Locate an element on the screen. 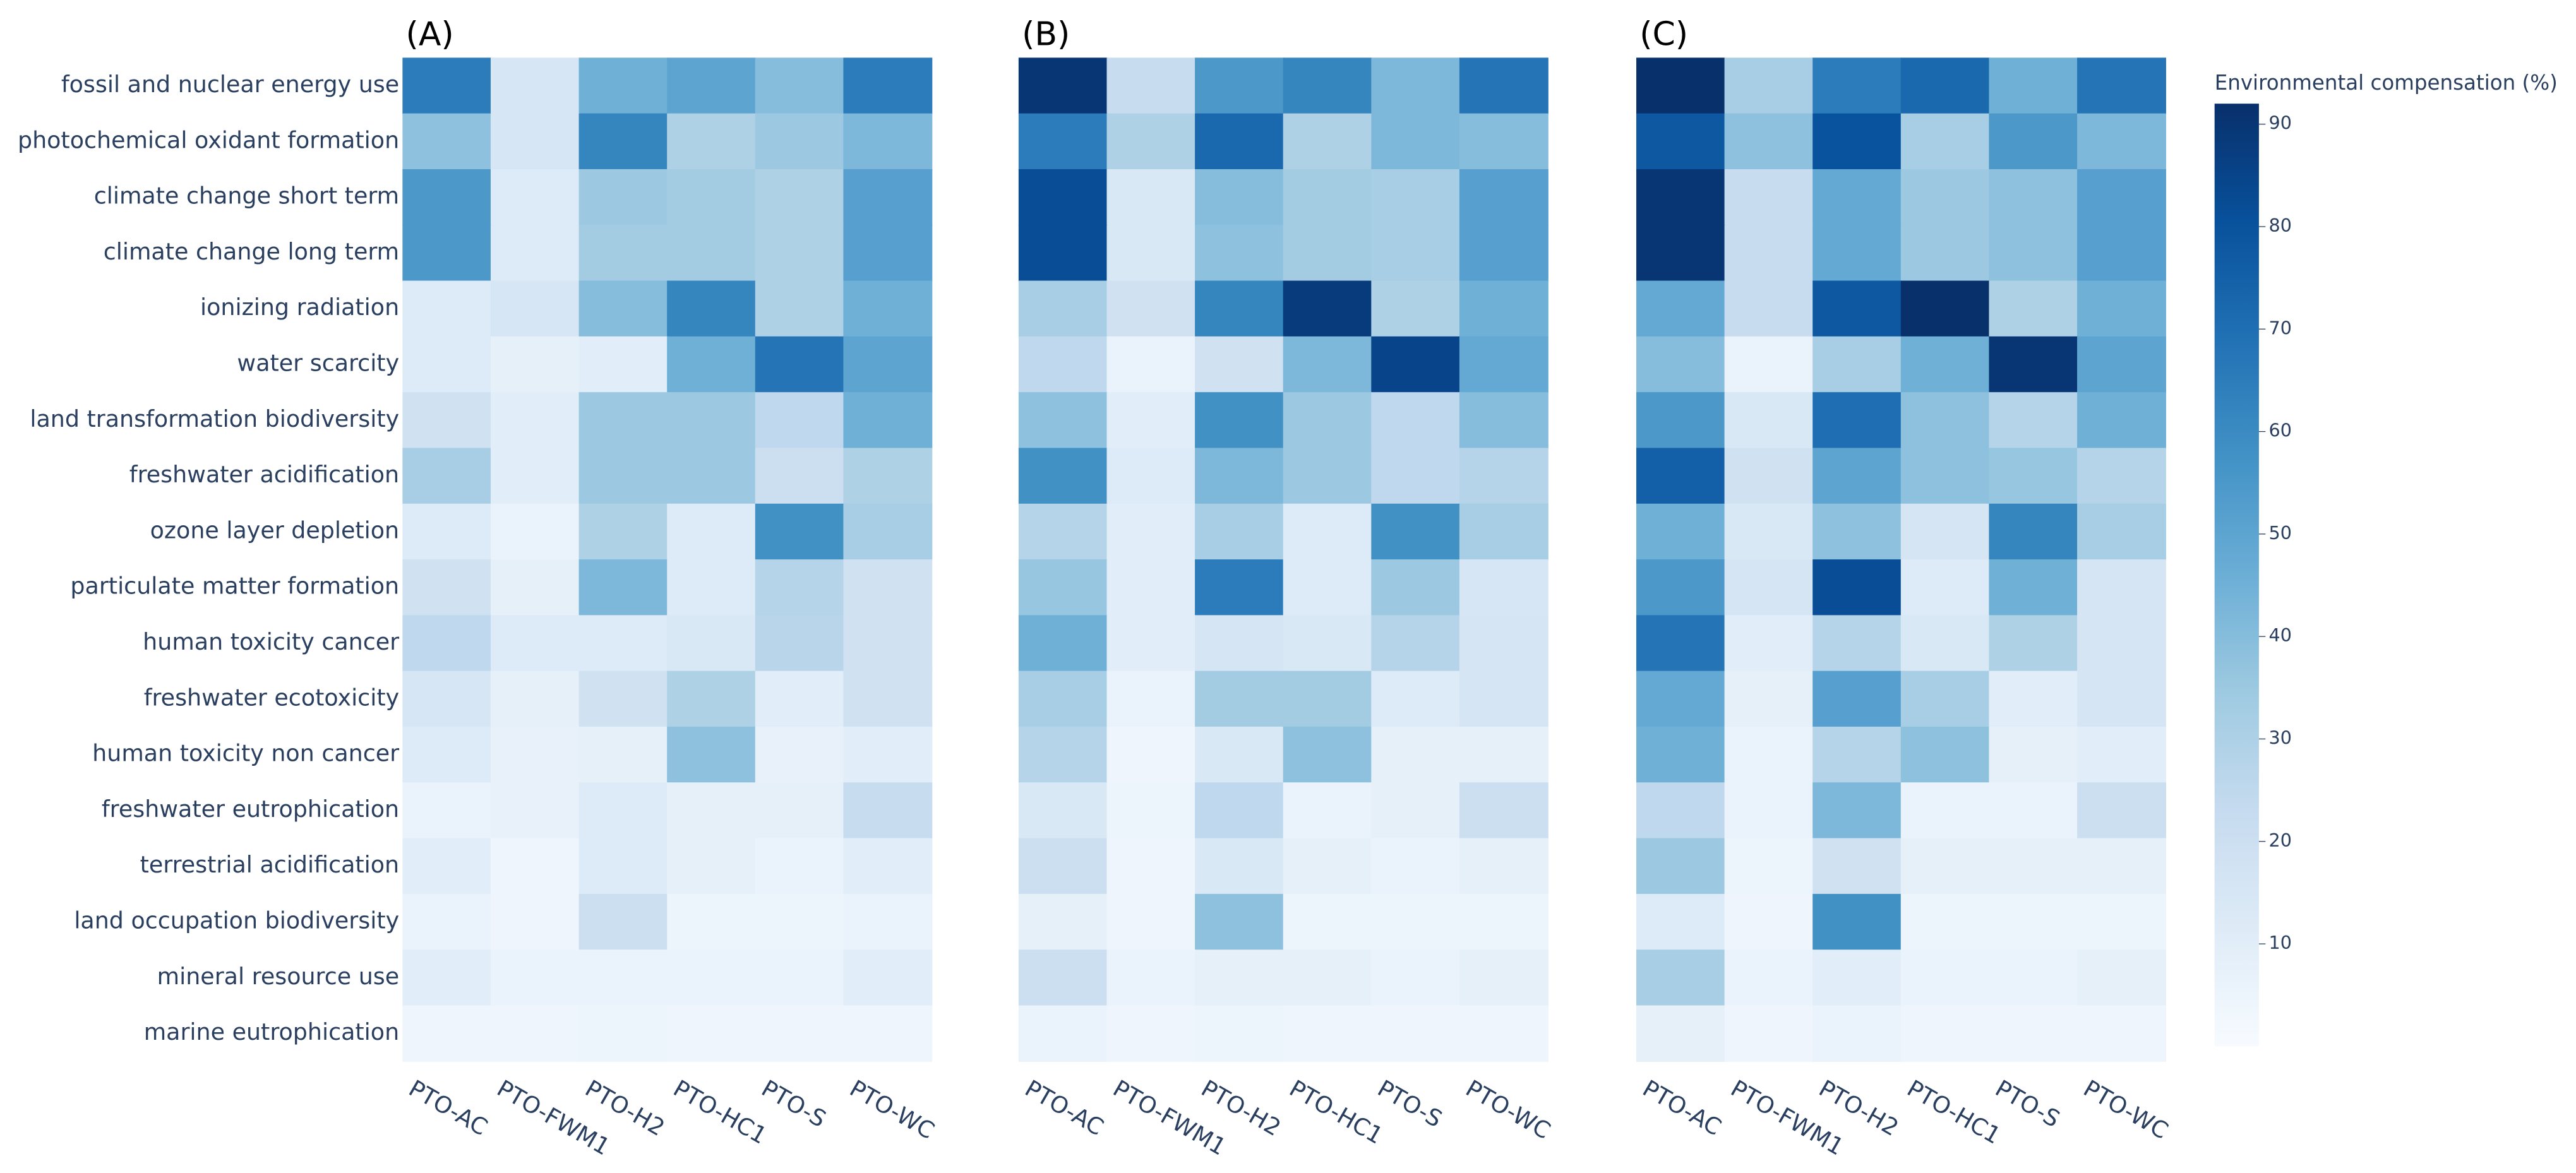 The height and width of the screenshot is (1173, 2576). panel-title: (B) is located at coordinates (1046, 35).